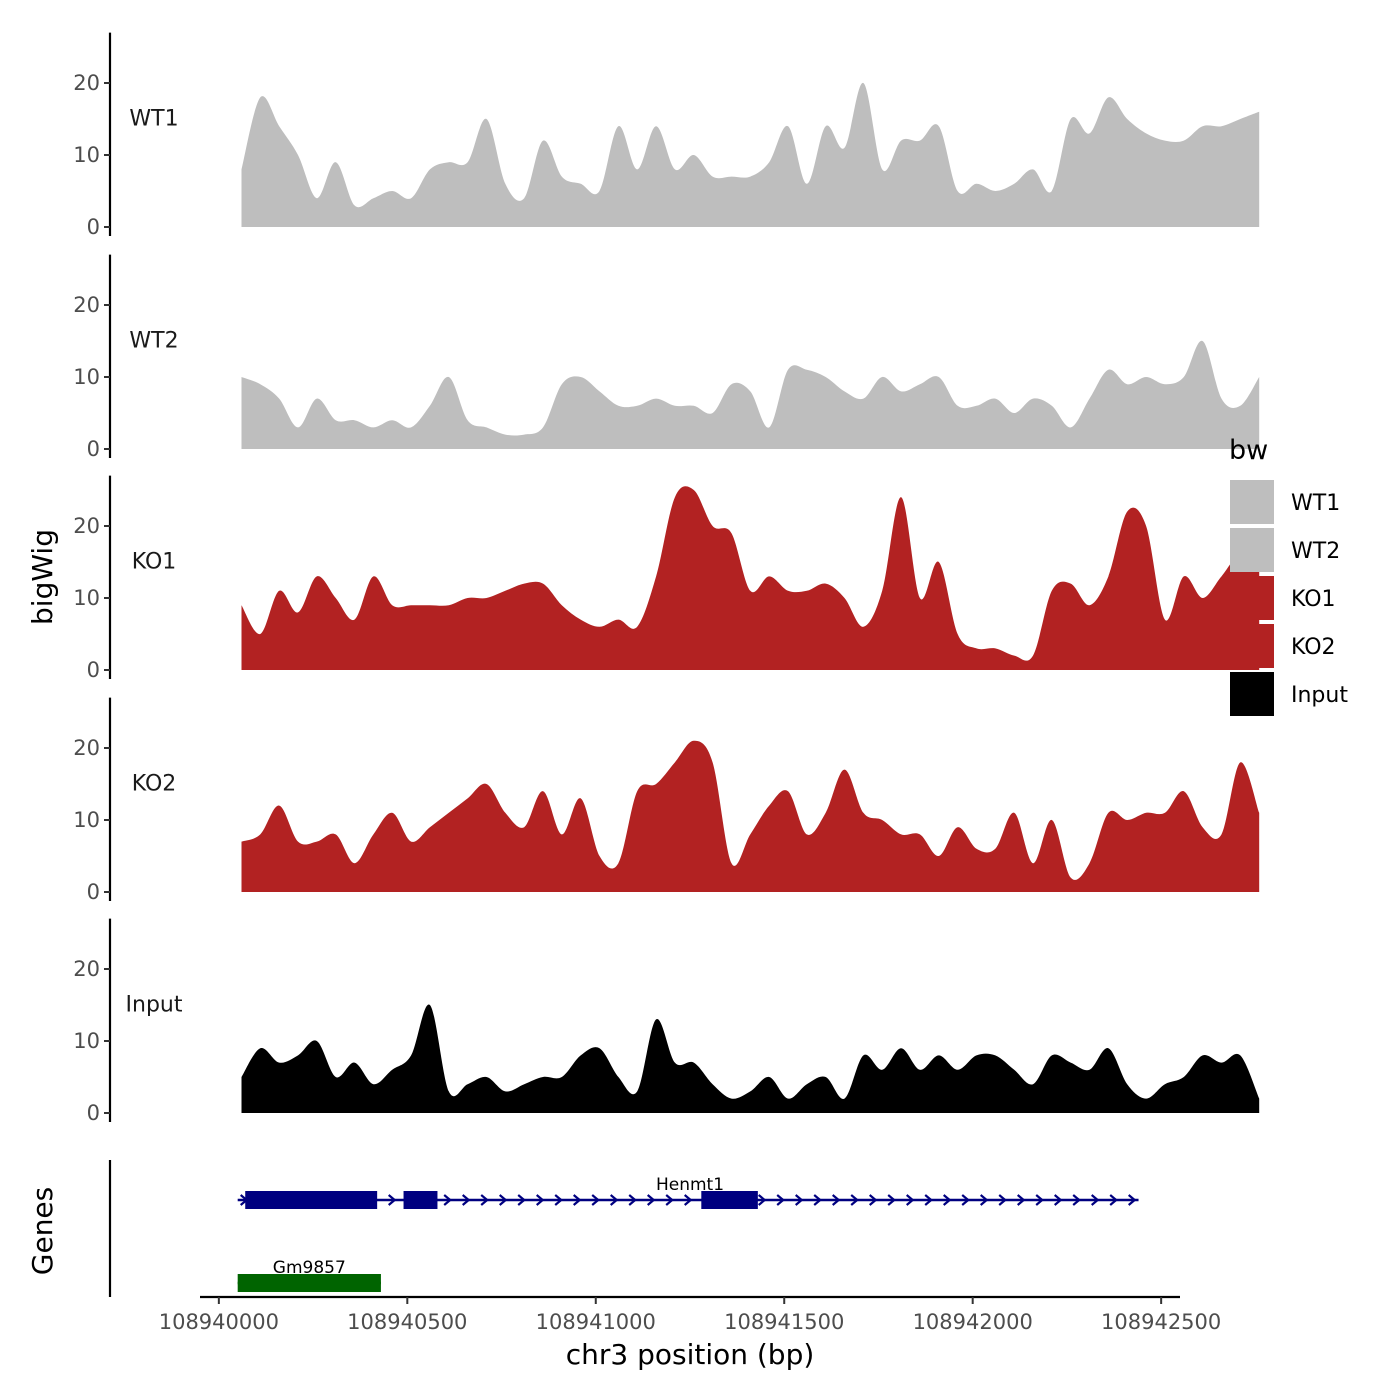 This screenshot has width=1400, height=1400. Describe the element at coordinates (407, 1322) in the screenshot. I see `x-tick-label: 108940500` at that location.